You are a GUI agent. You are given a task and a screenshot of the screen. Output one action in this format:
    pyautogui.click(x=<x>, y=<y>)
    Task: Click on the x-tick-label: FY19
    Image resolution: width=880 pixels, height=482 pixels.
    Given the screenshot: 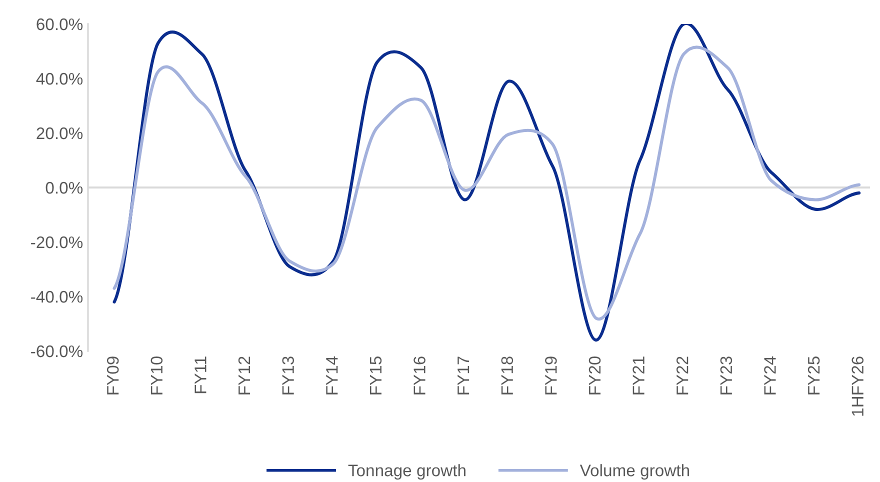 What is the action you would take?
    pyautogui.click(x=551, y=375)
    